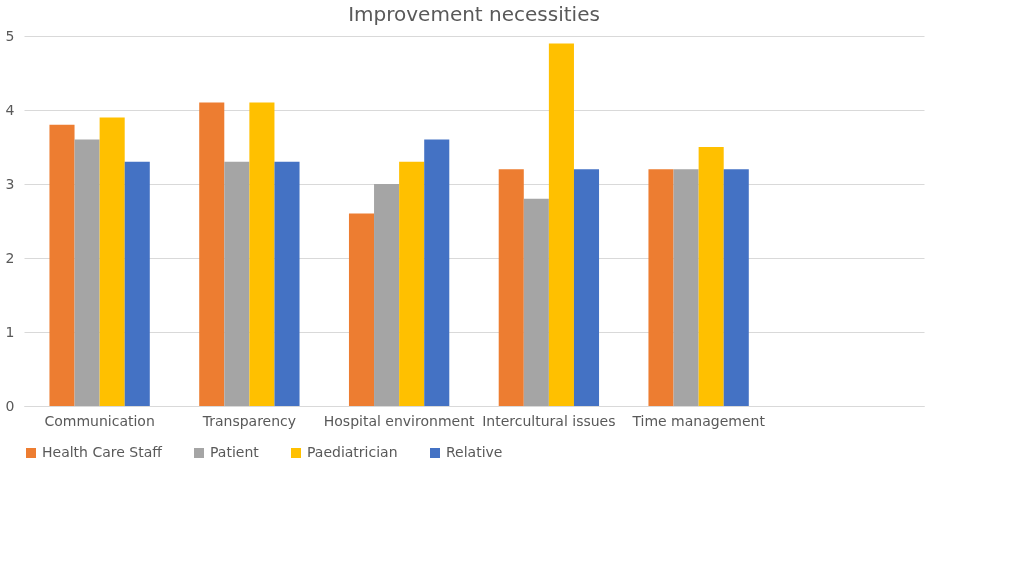 Image resolution: width=1009 pixels, height=574 pixels. I want to click on x-tick-label: Hospital environment, so click(399, 420).